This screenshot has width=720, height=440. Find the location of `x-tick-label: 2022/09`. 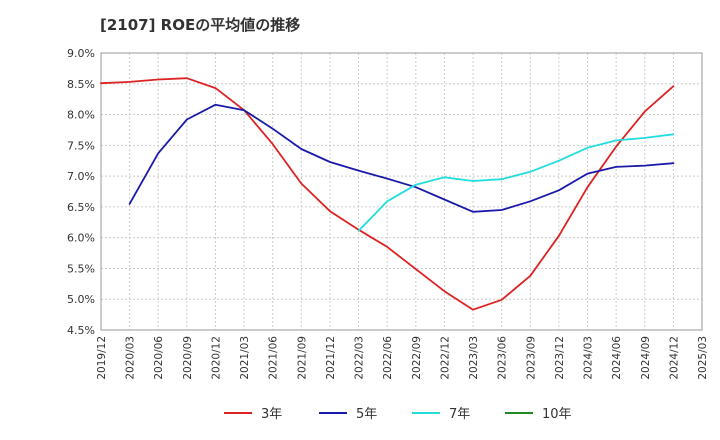

x-tick-label: 2022/09 is located at coordinates (417, 358).